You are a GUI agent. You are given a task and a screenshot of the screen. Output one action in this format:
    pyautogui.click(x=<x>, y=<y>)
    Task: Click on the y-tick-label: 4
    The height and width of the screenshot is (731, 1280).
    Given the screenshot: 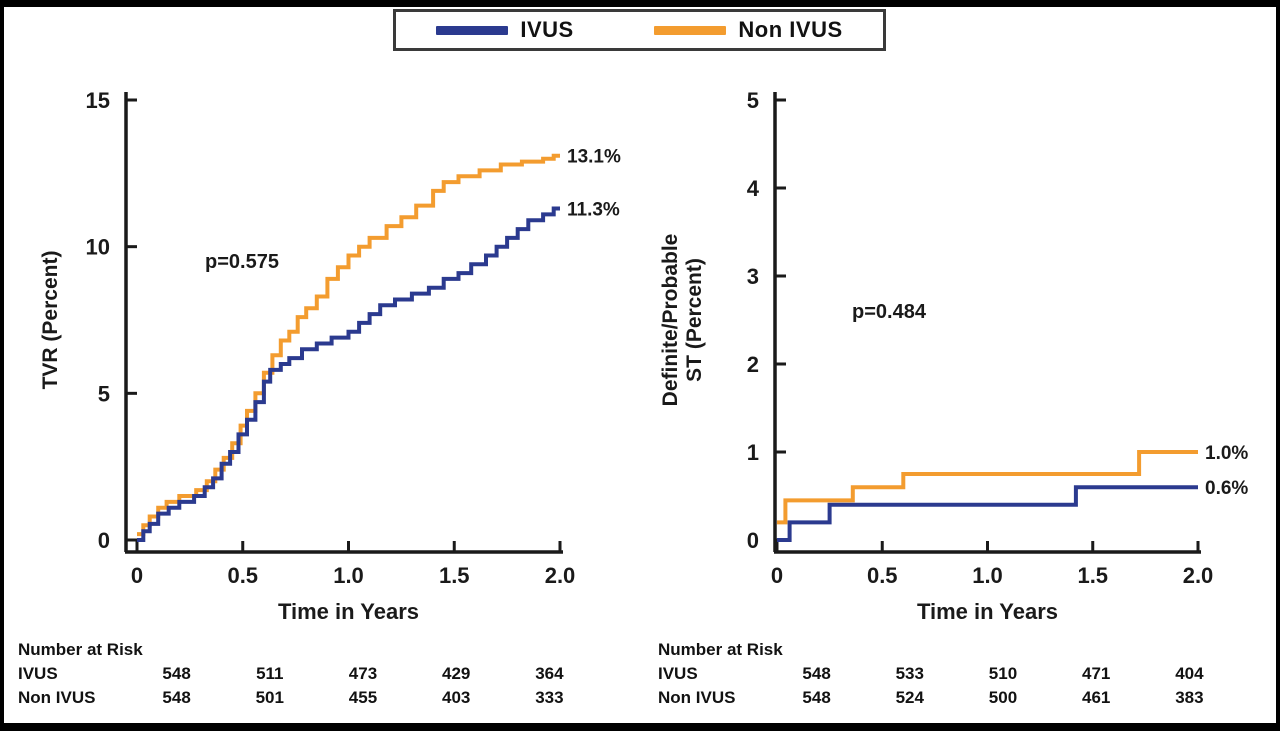 What is the action you would take?
    pyautogui.click(x=753, y=188)
    